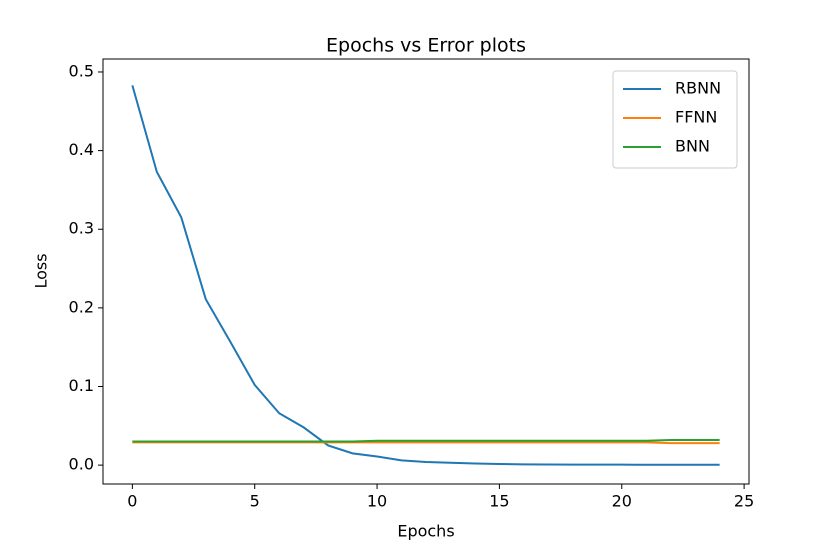 This screenshot has width=830, height=554. I want to click on y-tick-label: 0.2, so click(81, 306).